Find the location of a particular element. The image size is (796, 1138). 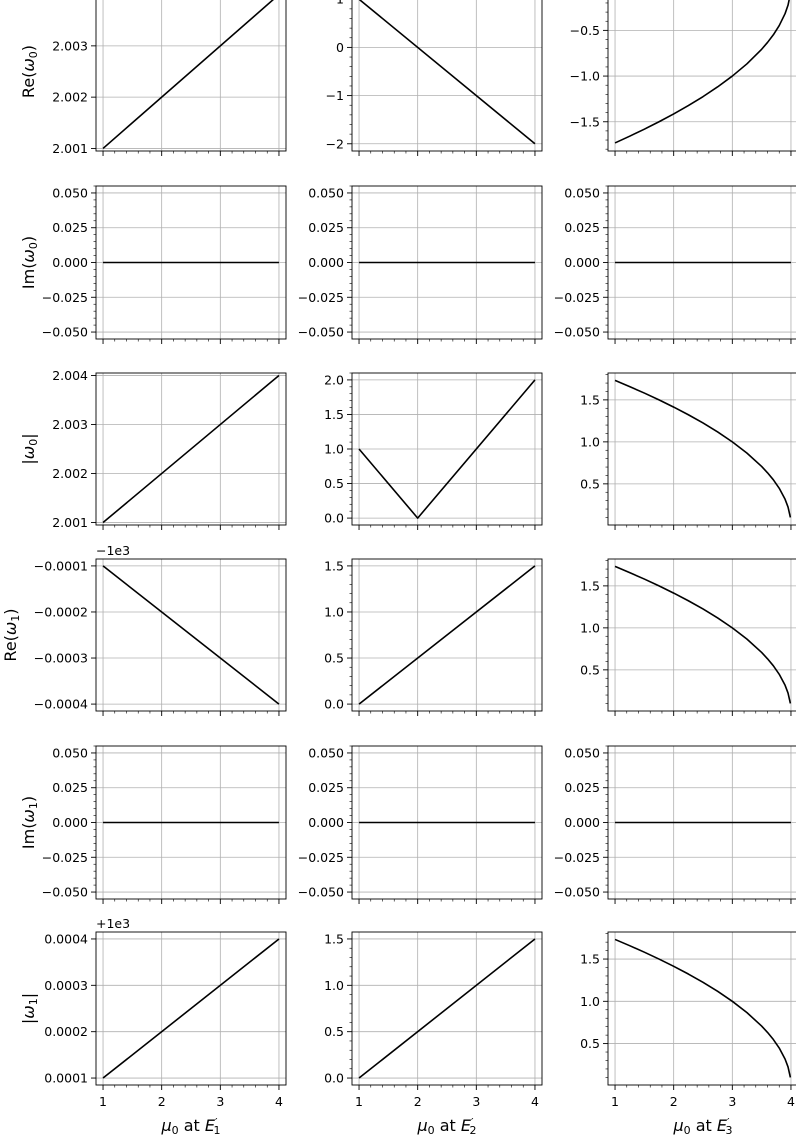

y-tick-label: 0.0004 is located at coordinates (66, 938).